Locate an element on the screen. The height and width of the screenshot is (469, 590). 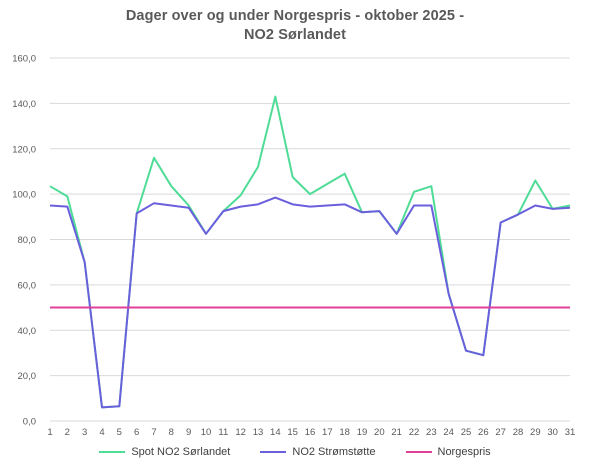
y-tick-label-3: 60,0 is located at coordinates (27, 285).